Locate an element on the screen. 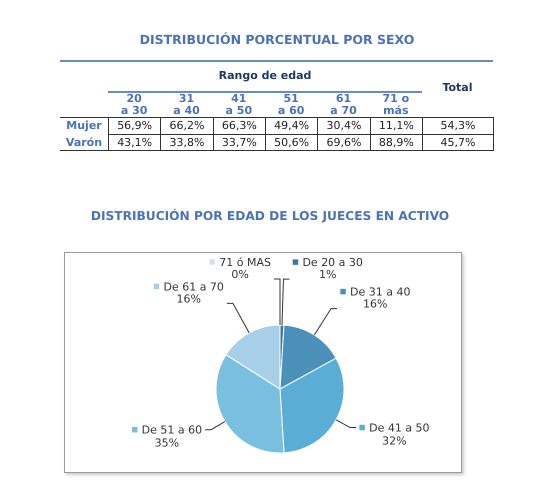  data-label: 88,9% is located at coordinates (396, 142).